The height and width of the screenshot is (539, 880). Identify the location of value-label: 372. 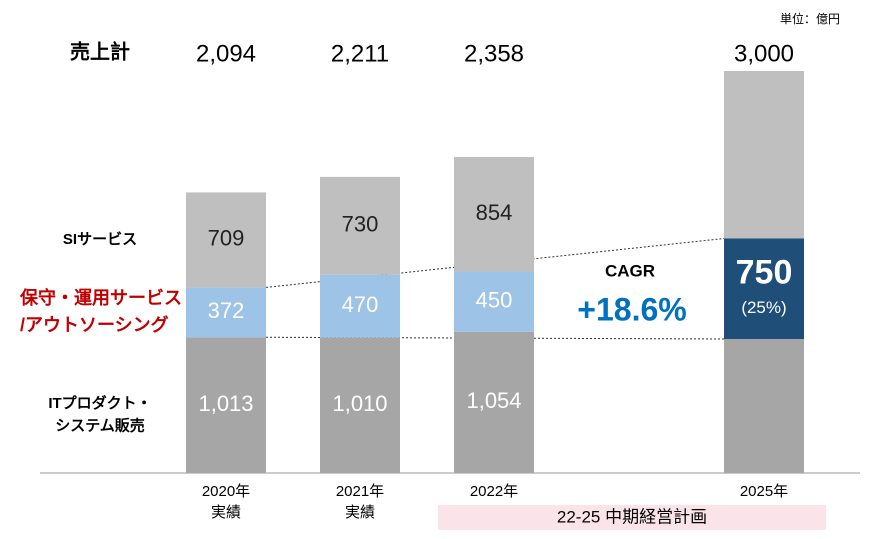
(226, 310).